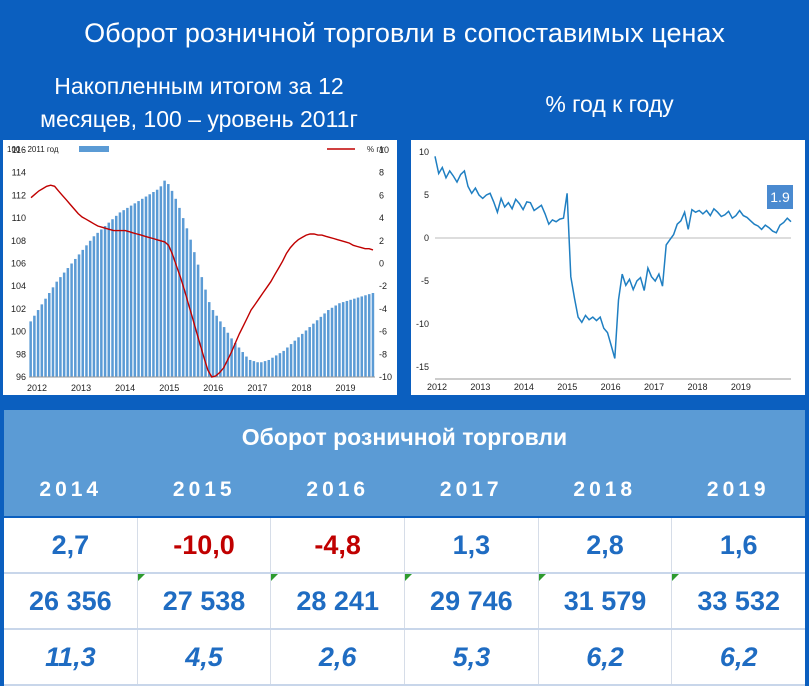  Describe the element at coordinates (18, 309) in the screenshot. I see `y-left-tick-label: 102` at that location.